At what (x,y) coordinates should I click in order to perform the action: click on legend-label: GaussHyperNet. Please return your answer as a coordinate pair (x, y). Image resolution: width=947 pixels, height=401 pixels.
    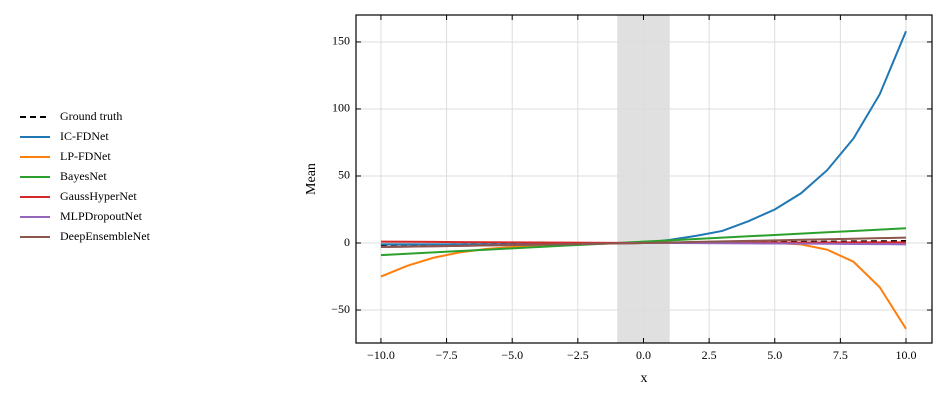
    Looking at the image, I should click on (98, 196).